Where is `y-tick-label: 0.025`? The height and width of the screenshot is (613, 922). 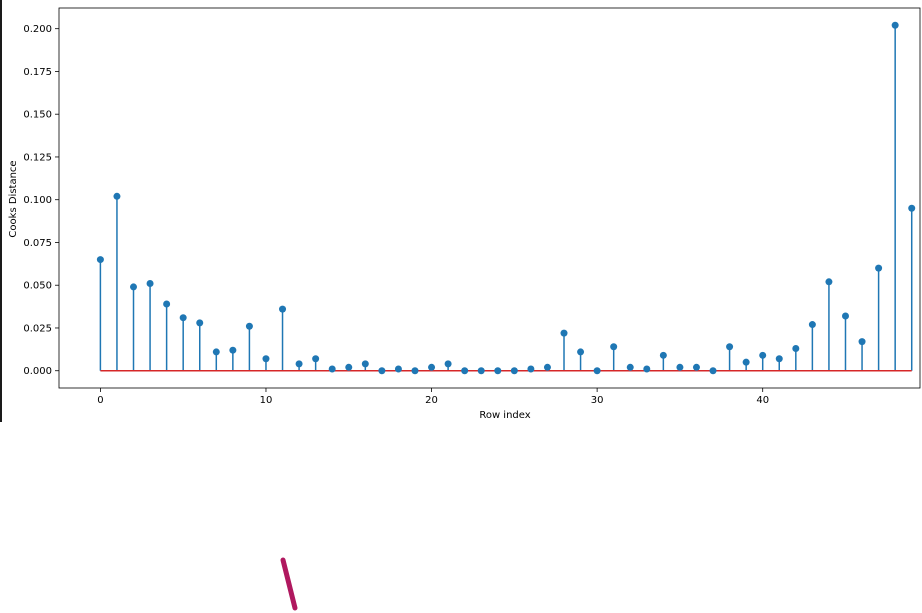
y-tick-label: 0.025 is located at coordinates (37, 328).